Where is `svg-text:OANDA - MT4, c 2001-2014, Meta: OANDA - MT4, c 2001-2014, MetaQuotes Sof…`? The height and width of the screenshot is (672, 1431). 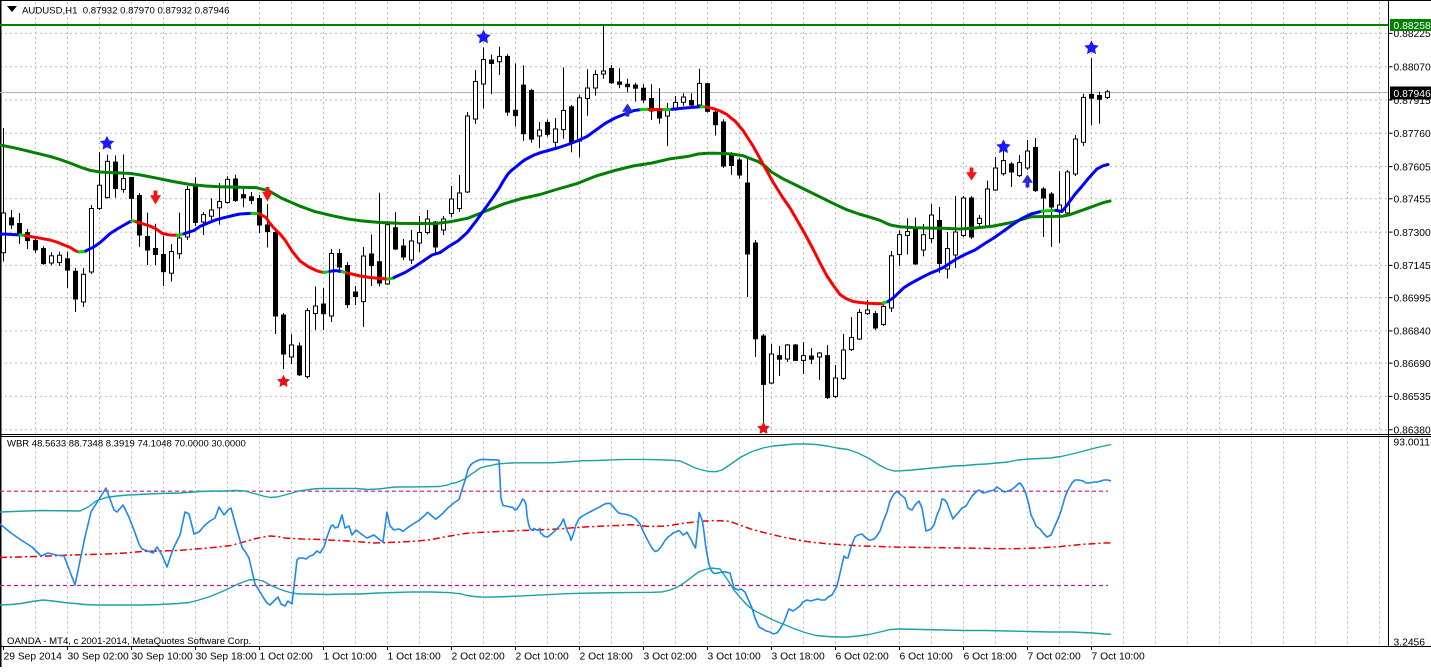 svg-text:OANDA - MT4, c 2001-2014, Meta: OANDA - MT4, c 2001-2014, MetaQuotes Sof… is located at coordinates (129, 641).